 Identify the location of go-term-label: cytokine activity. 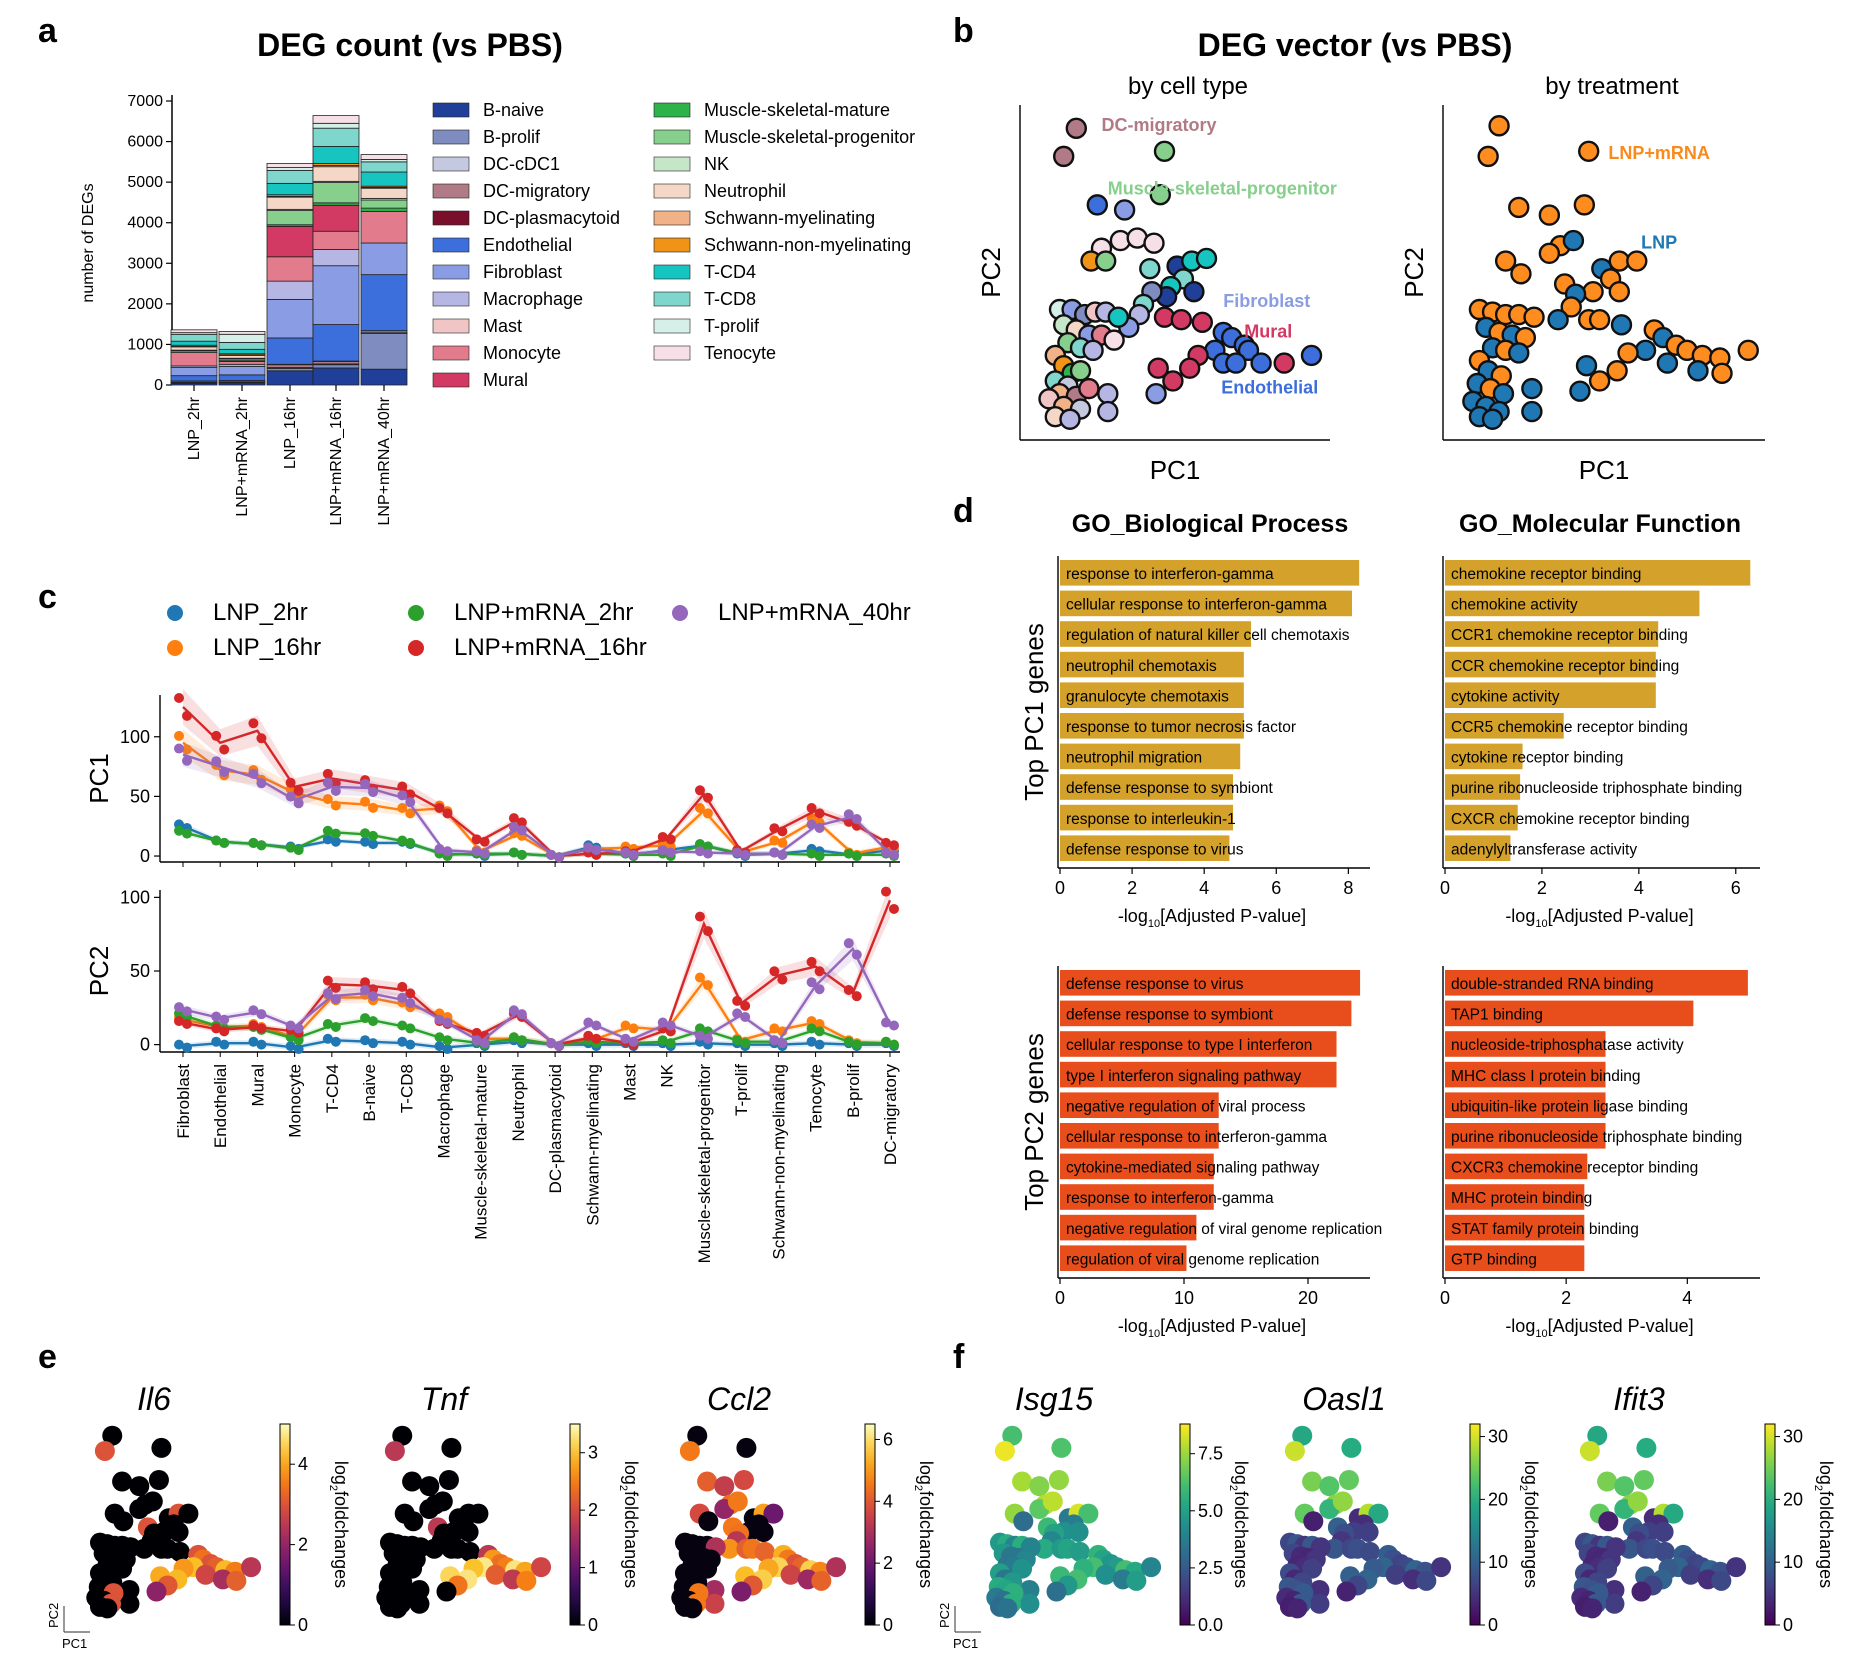
(1505, 696).